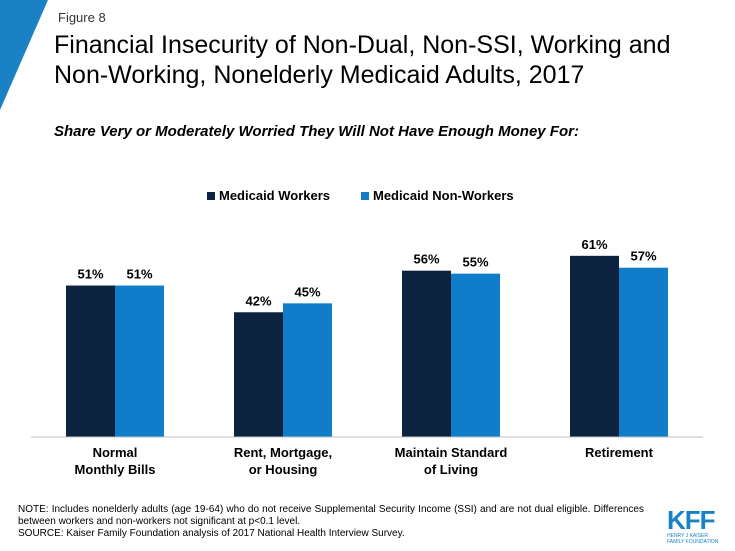 This screenshot has width=735, height=551. I want to click on legend-label-1: Medicaid Workers, so click(274, 195).